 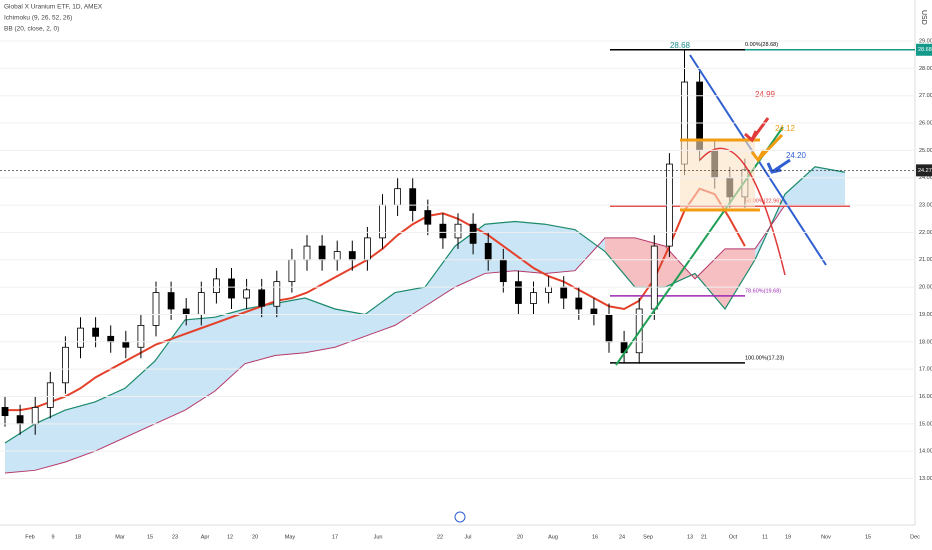 I want to click on x-tick-label: Aug, so click(x=553, y=537).